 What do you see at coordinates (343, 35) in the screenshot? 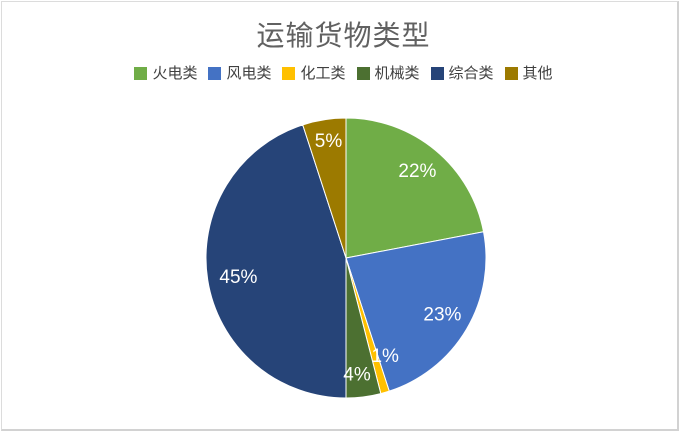
I see `chart-title: 运输货物类型` at bounding box center [343, 35].